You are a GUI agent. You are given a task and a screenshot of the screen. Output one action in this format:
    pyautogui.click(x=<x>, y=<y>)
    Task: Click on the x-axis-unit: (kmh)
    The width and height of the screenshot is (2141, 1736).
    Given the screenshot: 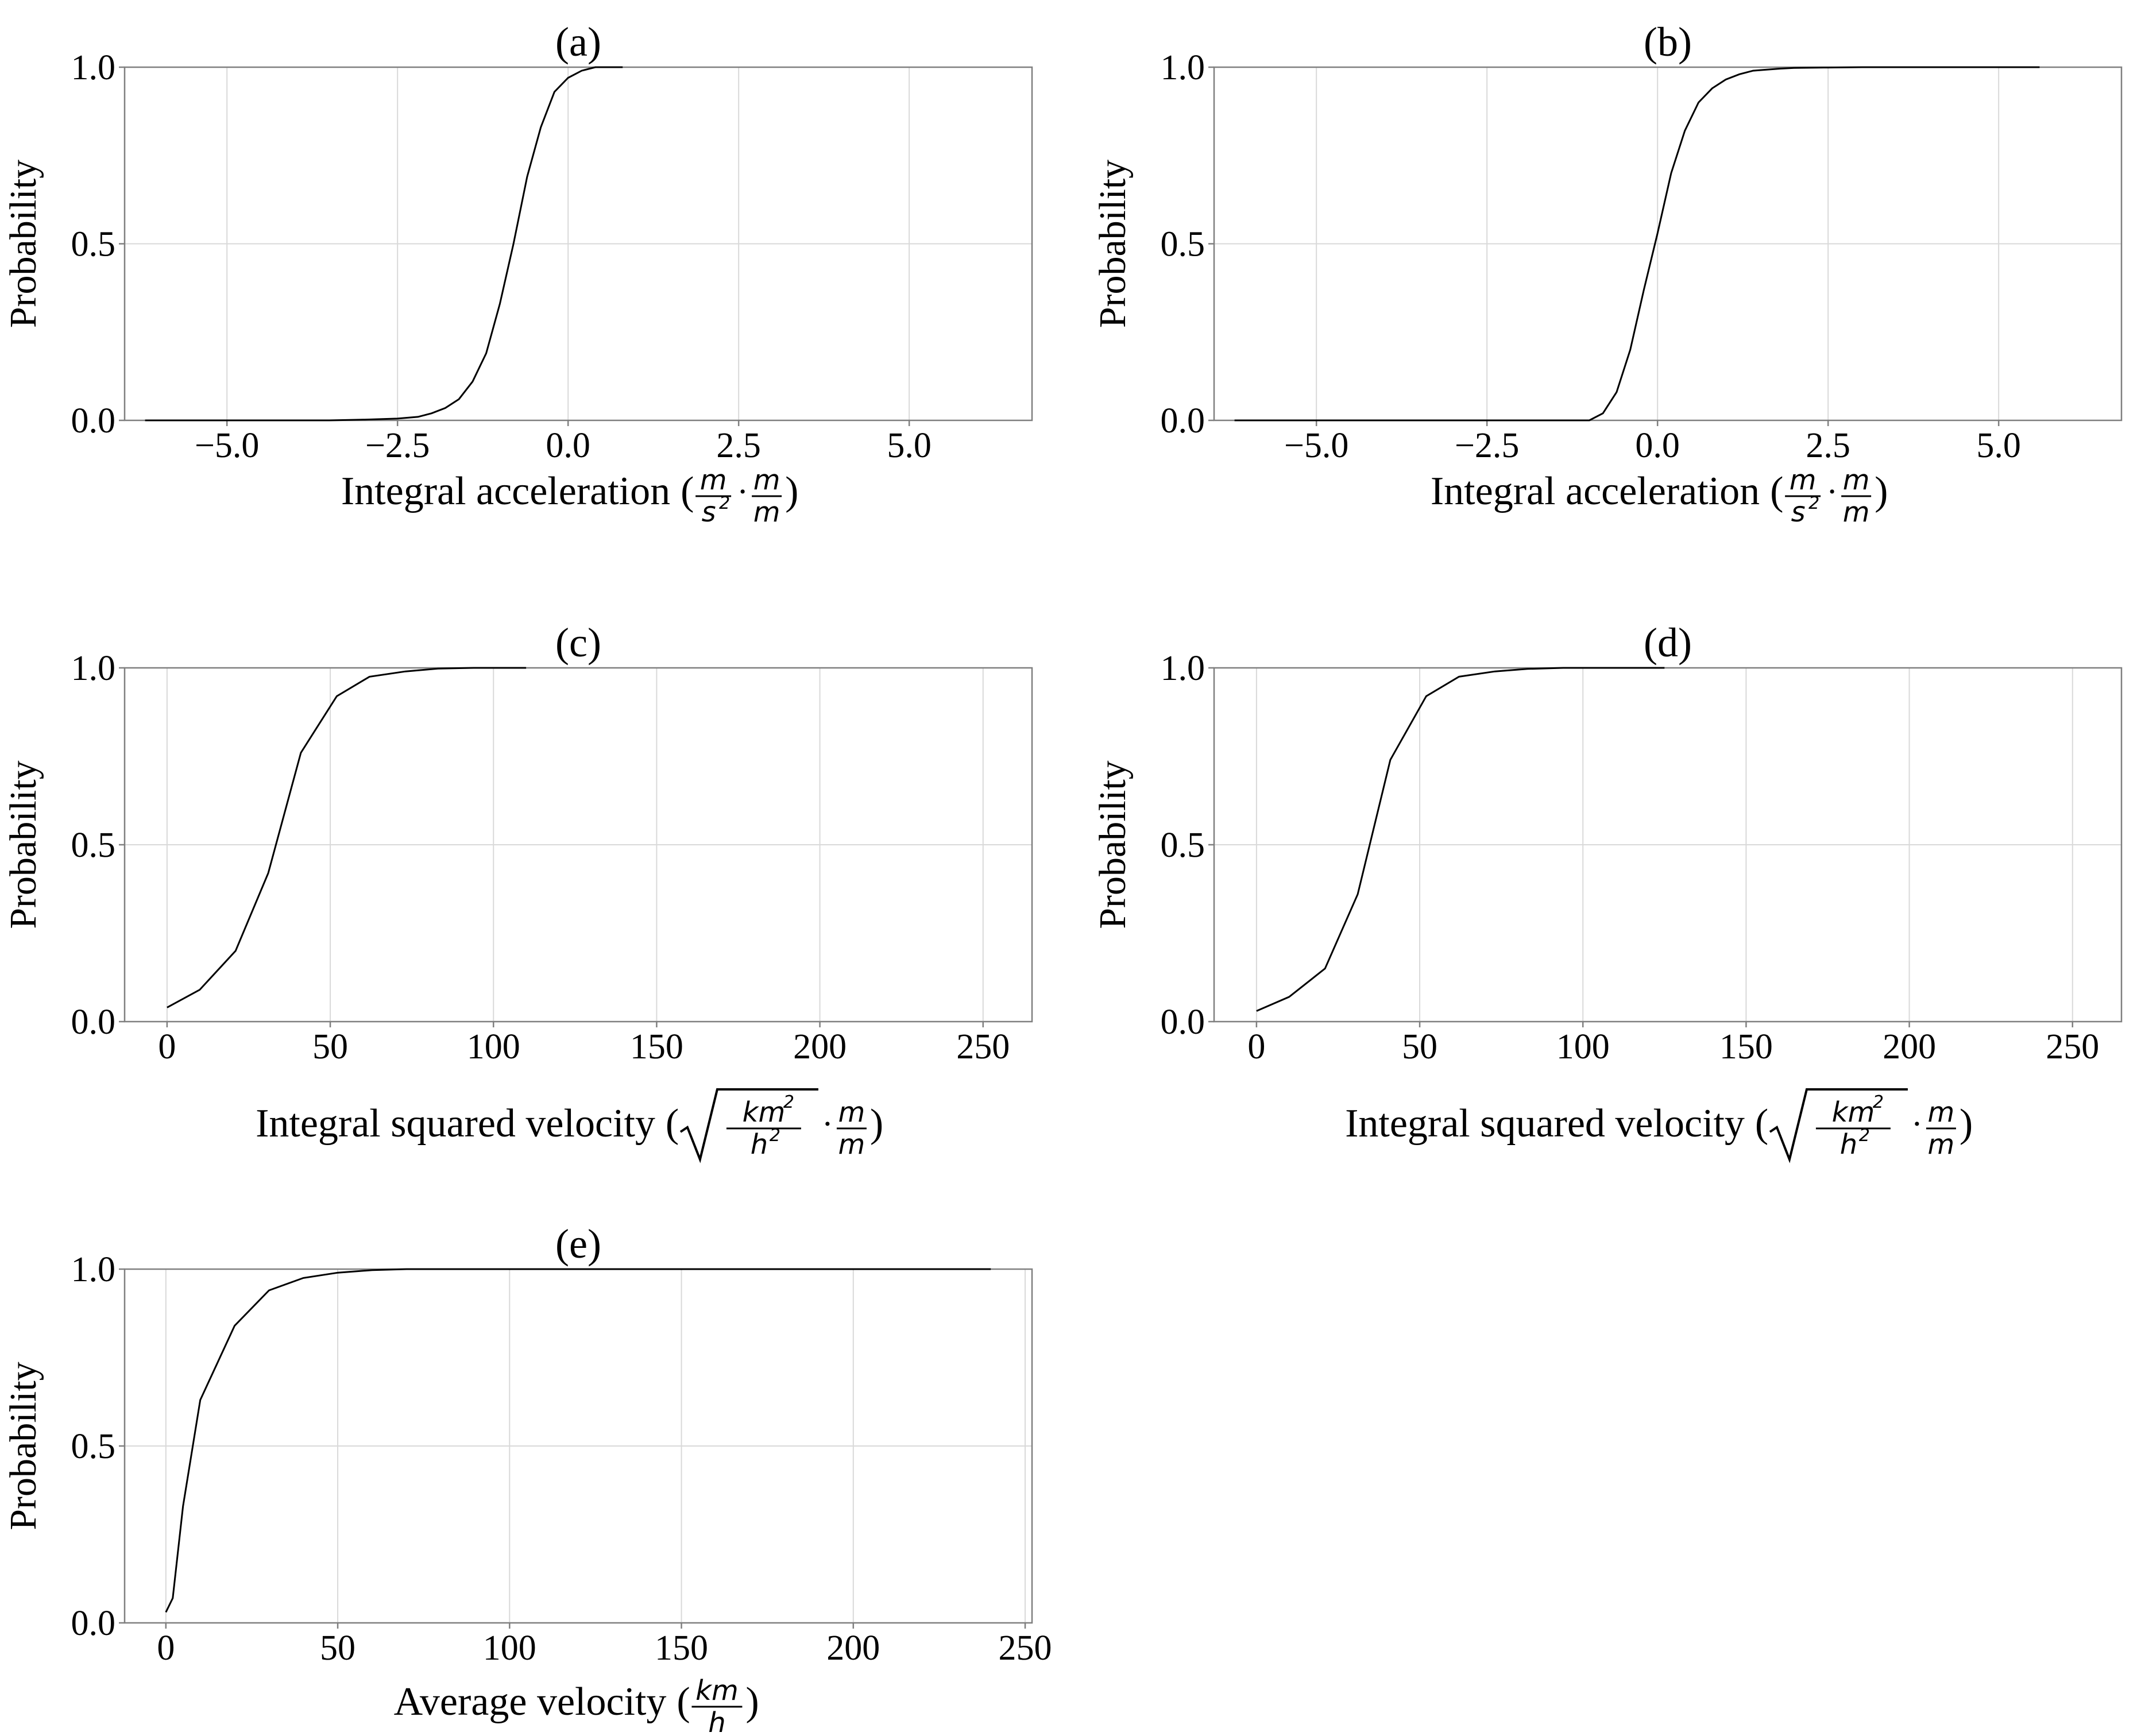 What is the action you would take?
    pyautogui.click(x=718, y=1705)
    